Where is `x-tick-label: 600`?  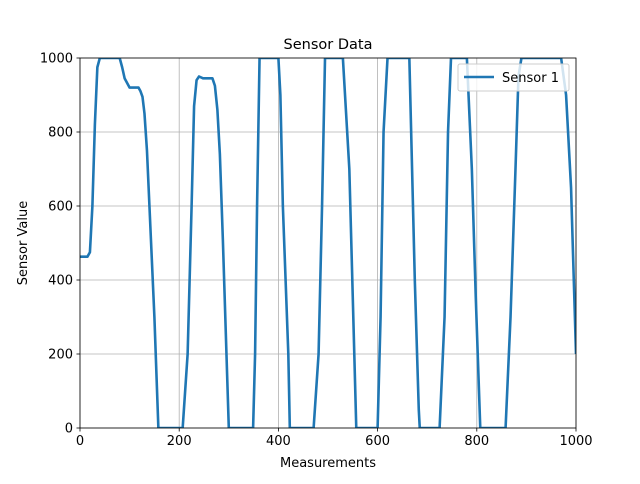
x-tick-label: 600 is located at coordinates (377, 441).